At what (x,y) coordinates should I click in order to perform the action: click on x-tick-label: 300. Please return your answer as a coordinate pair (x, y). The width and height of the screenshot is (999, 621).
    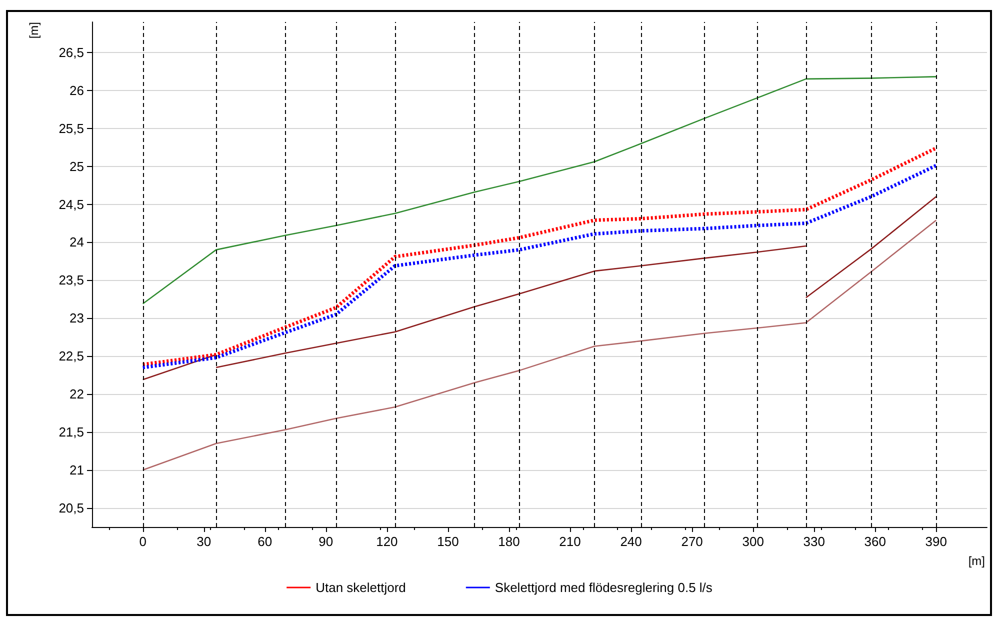
    Looking at the image, I should click on (753, 541).